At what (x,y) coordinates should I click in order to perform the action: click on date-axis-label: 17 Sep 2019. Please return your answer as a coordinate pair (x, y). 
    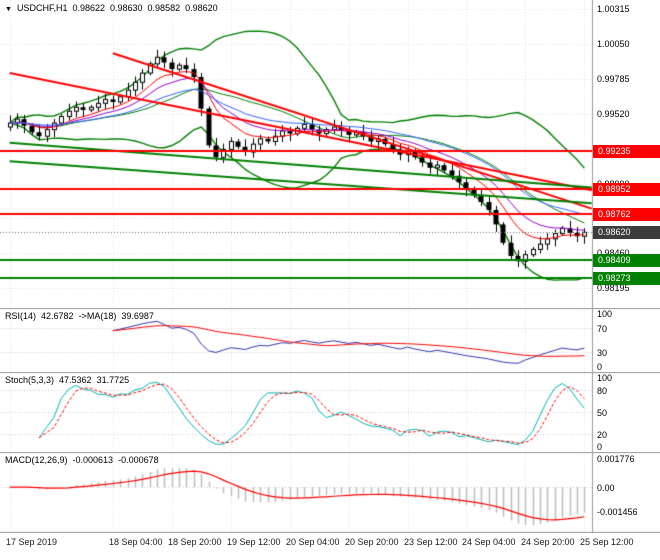
    Looking at the image, I should click on (32, 542).